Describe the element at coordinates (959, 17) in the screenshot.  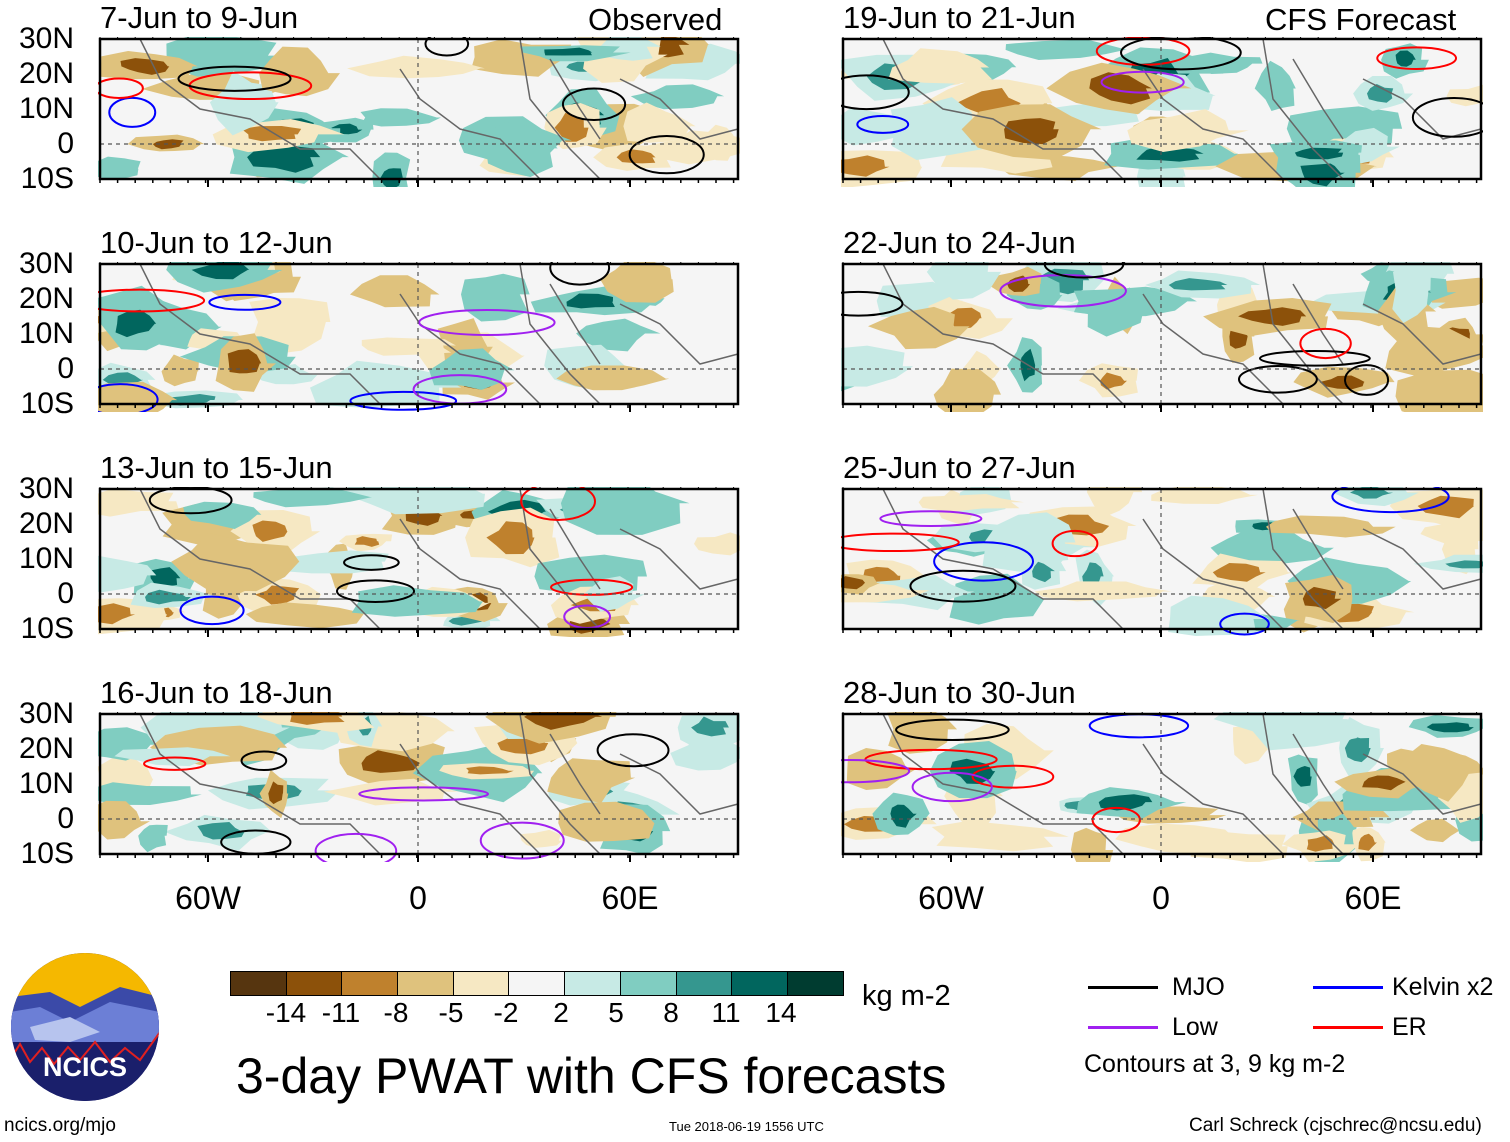
I see `panel-title: 19-Jun to 21-Jun` at that location.